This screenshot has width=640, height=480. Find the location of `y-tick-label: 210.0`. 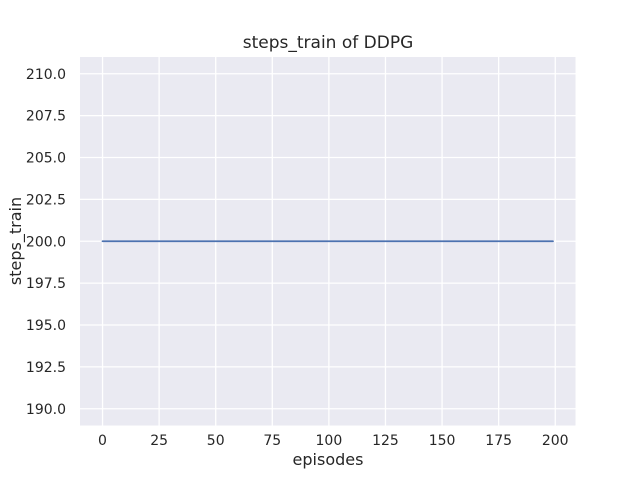

y-tick-label: 210.0 is located at coordinates (46, 75).